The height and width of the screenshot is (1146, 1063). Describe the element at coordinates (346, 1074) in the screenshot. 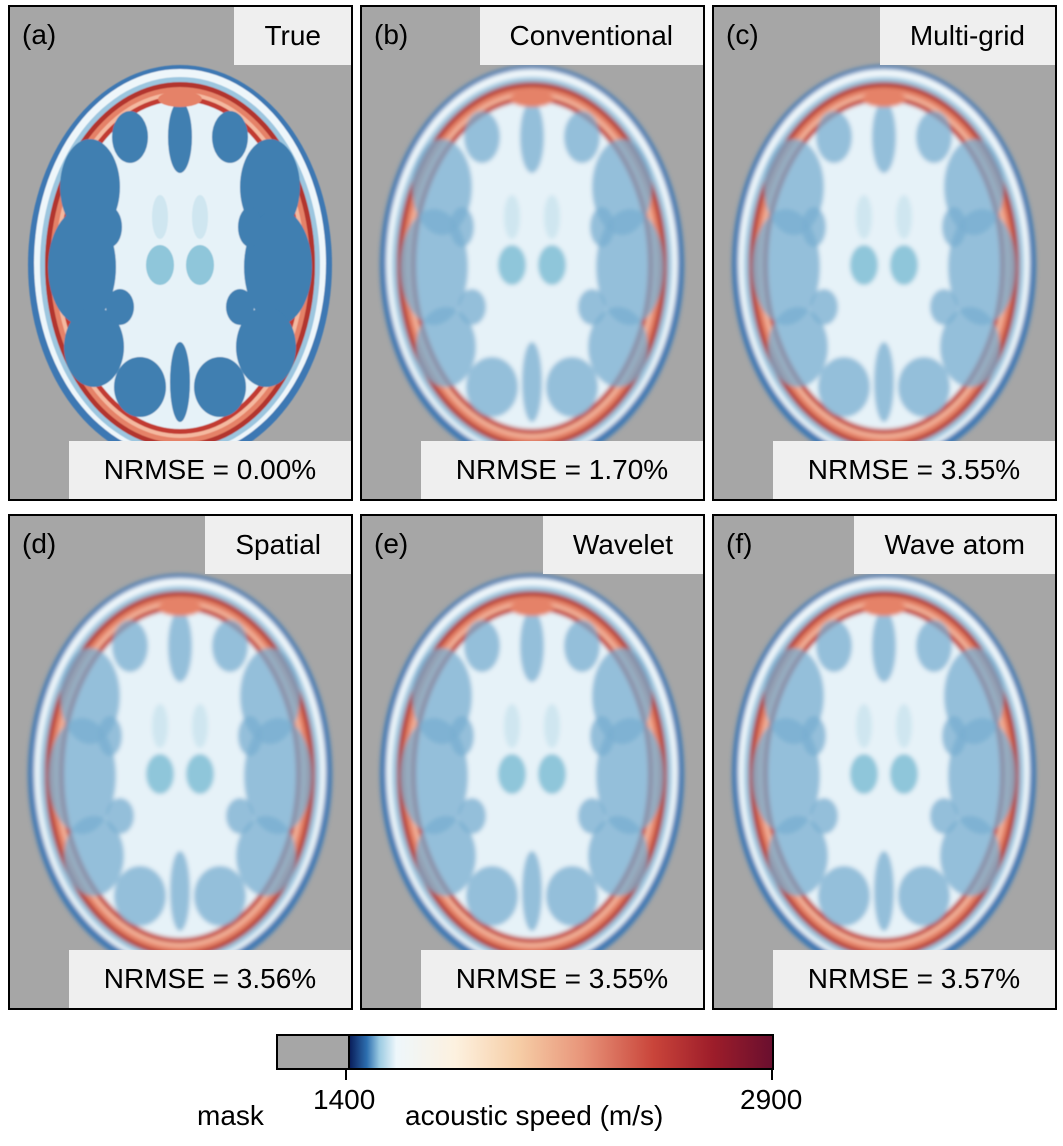

I see `colorbar-tick-min` at that location.